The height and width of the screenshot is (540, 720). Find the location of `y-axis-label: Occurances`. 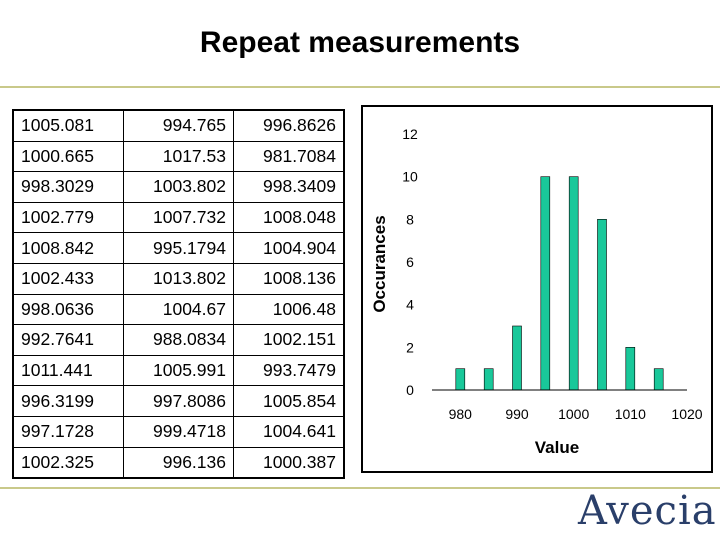

y-axis-label: Occurances is located at coordinates (379, 263).